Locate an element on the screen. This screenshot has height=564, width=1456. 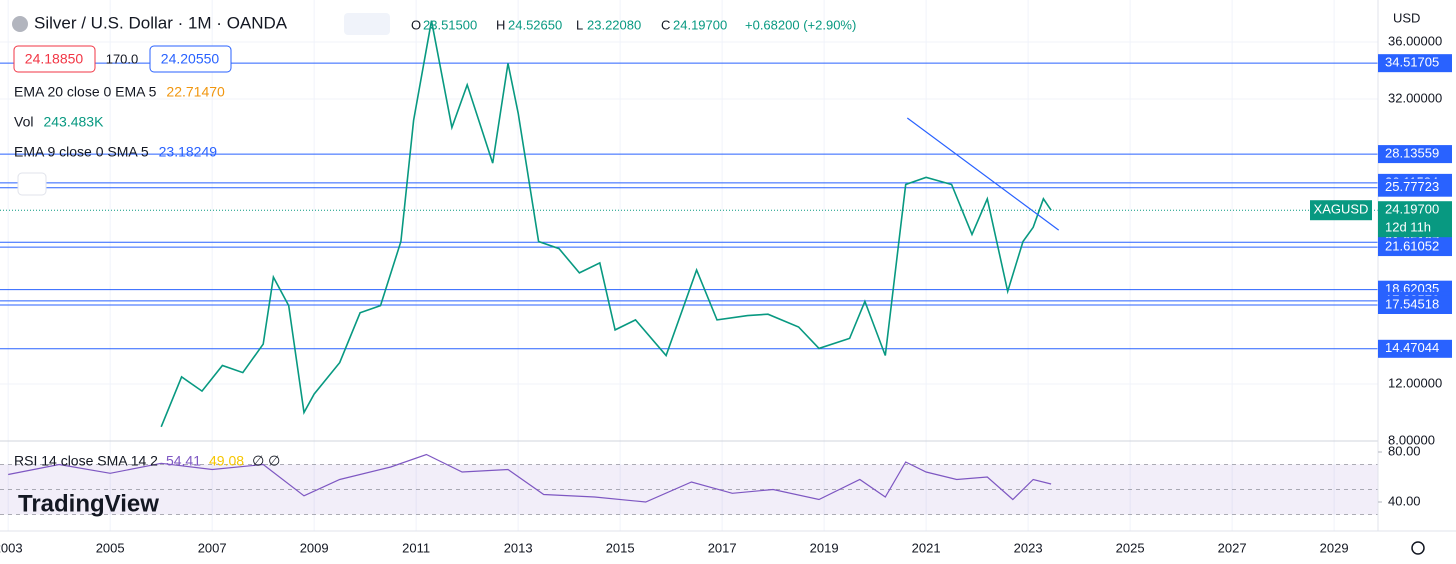
bid: 24.18850 is located at coordinates (54, 59).